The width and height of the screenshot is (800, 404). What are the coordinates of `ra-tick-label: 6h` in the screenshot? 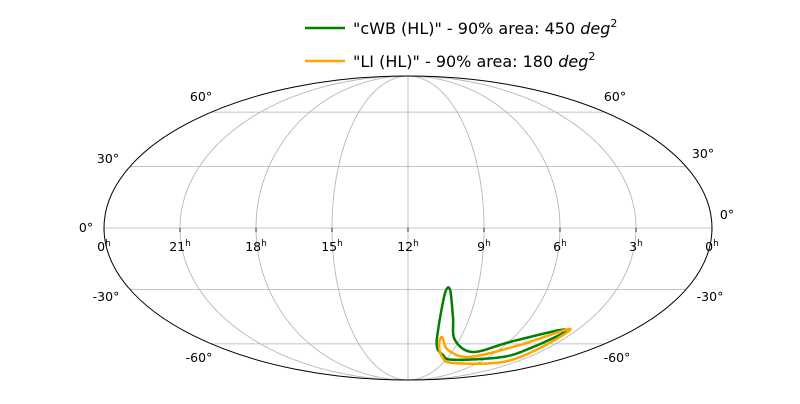 It's located at (560, 246).